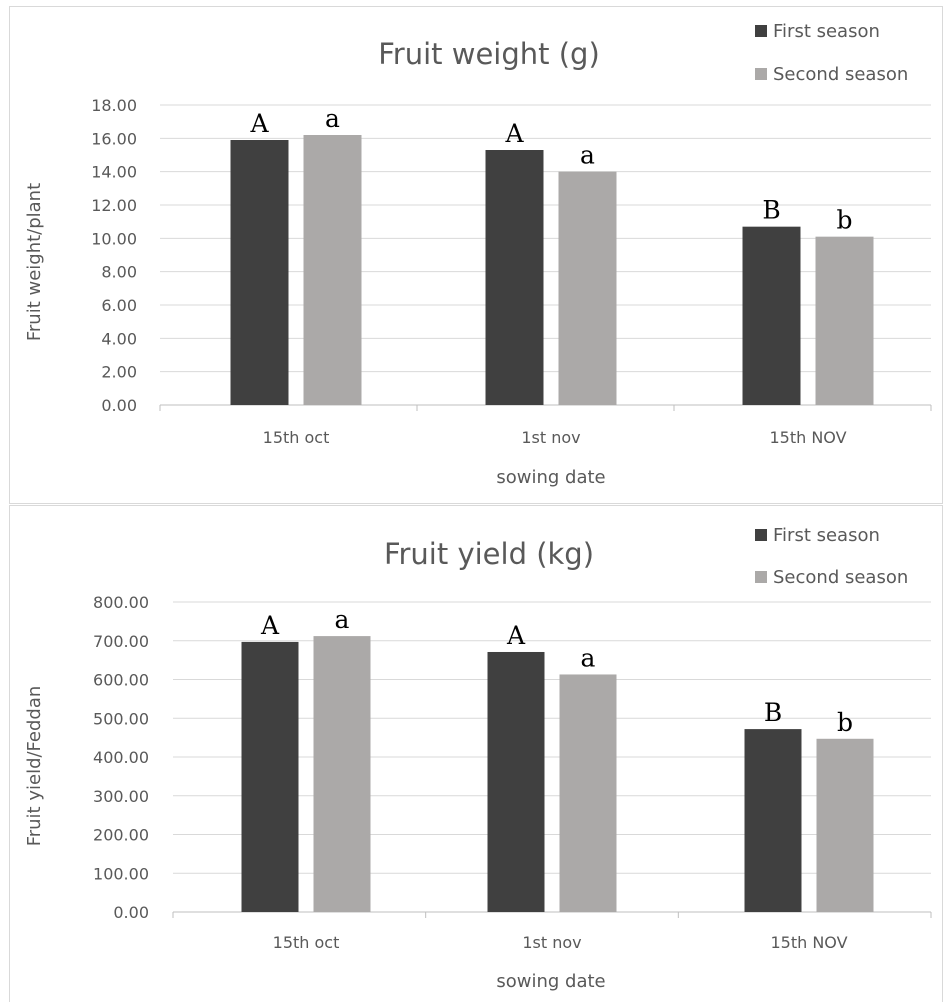  What do you see at coordinates (114, 238) in the screenshot?
I see `y-tick-label: 10.00` at bounding box center [114, 238].